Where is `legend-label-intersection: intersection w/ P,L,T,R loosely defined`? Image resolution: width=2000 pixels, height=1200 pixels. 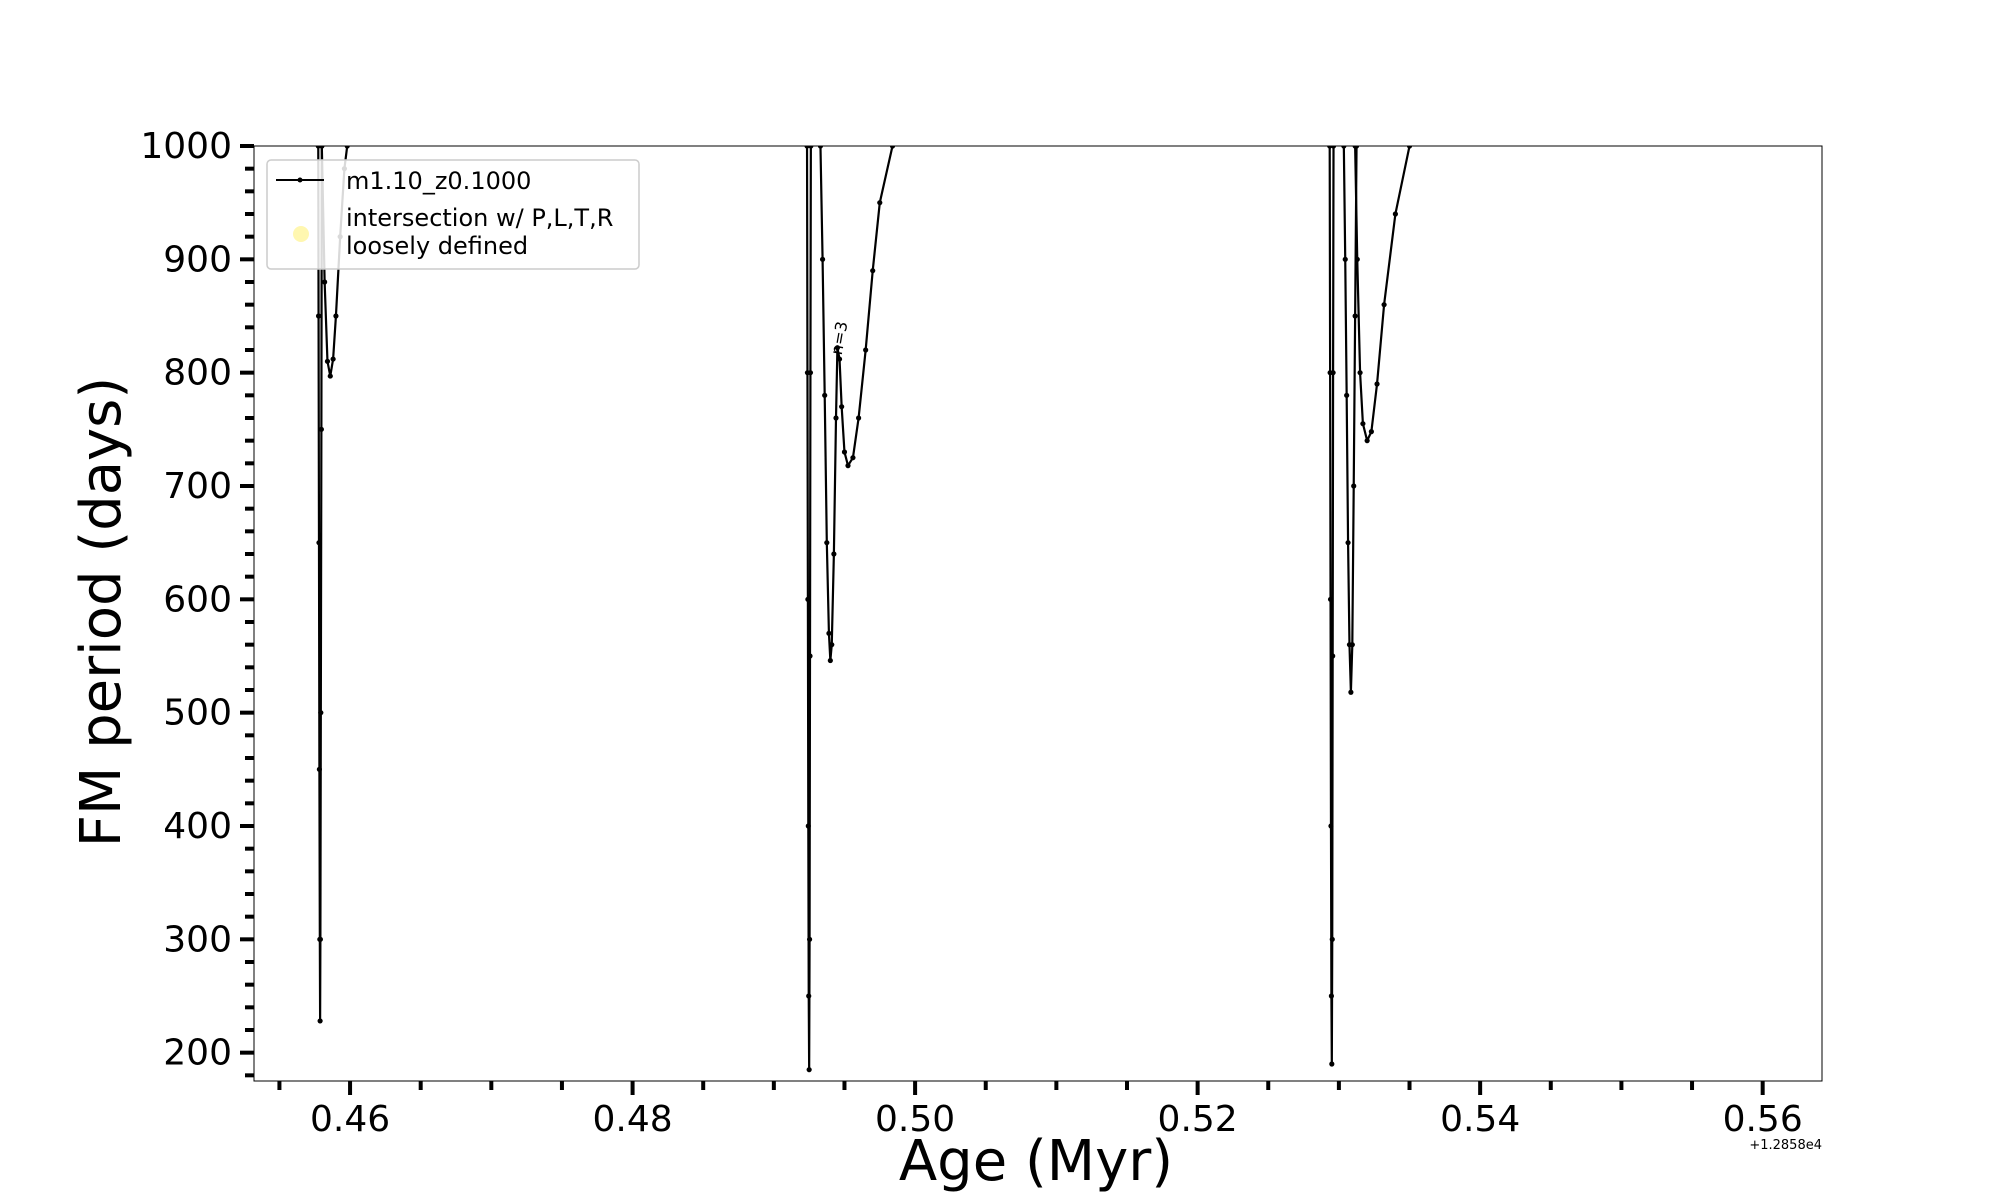
legend-label-intersection: intersection w/ P,L,T,R loosely defined is located at coordinates (479, 232).